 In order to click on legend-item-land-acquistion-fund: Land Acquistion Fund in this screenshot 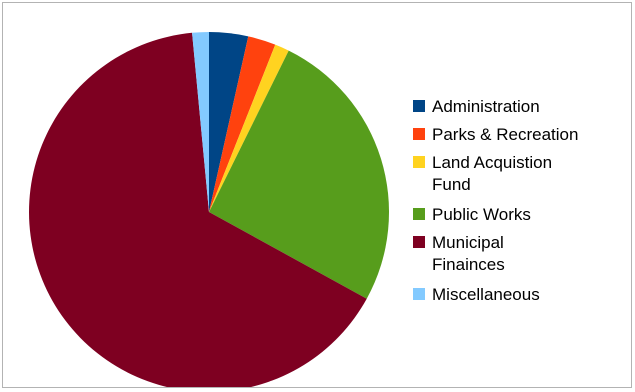, I will do `click(502, 174)`.